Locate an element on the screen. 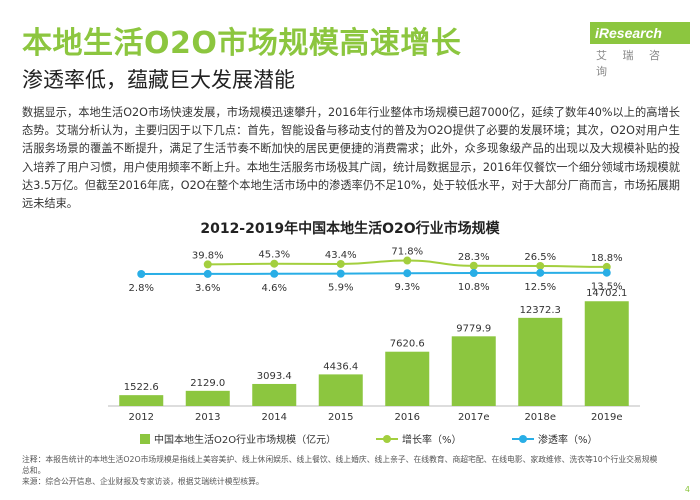 The height and width of the screenshot is (500, 700). penetration-label: 10.8% is located at coordinates (474, 287).